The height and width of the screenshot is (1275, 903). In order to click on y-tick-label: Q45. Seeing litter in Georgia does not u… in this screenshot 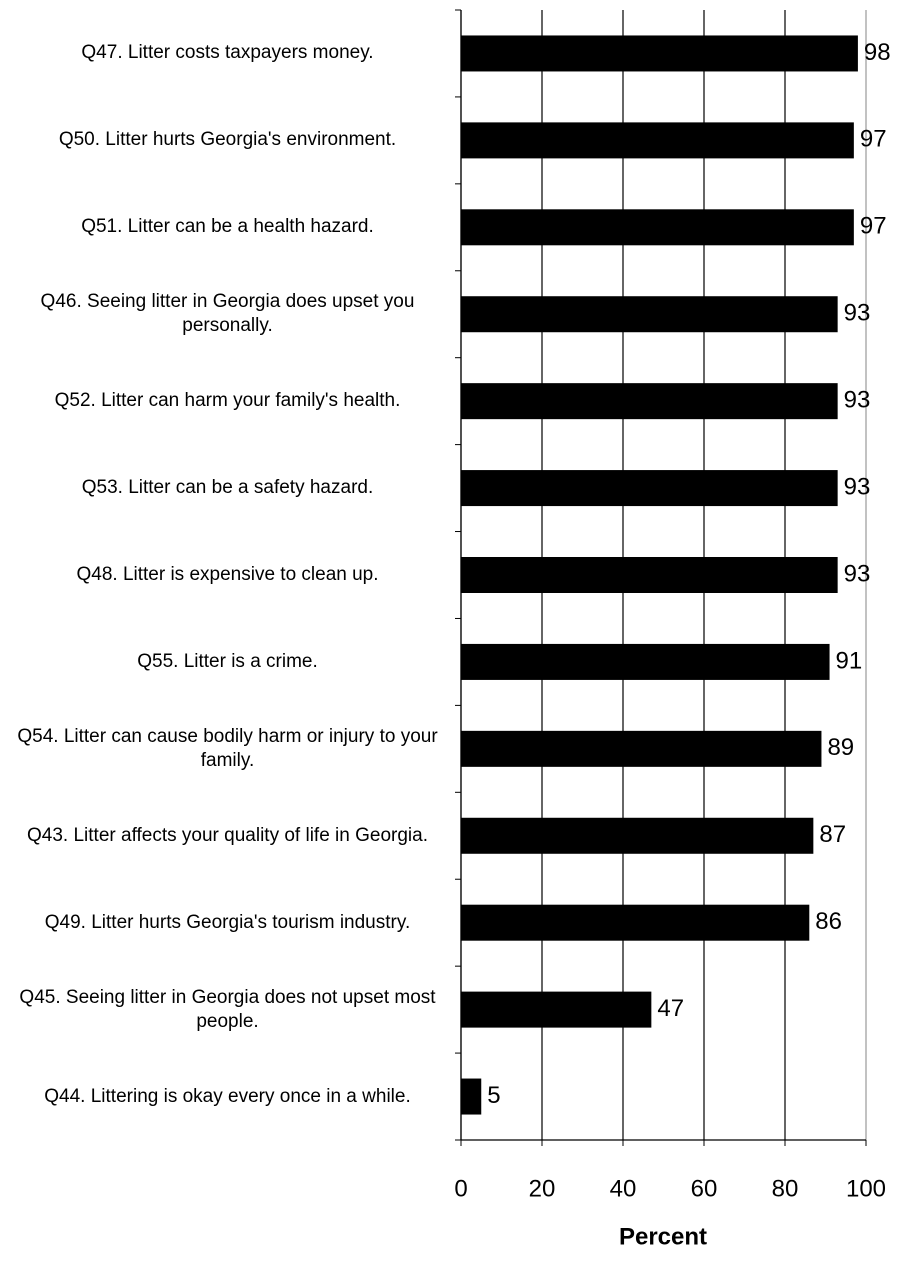, I will do `click(227, 1009)`.